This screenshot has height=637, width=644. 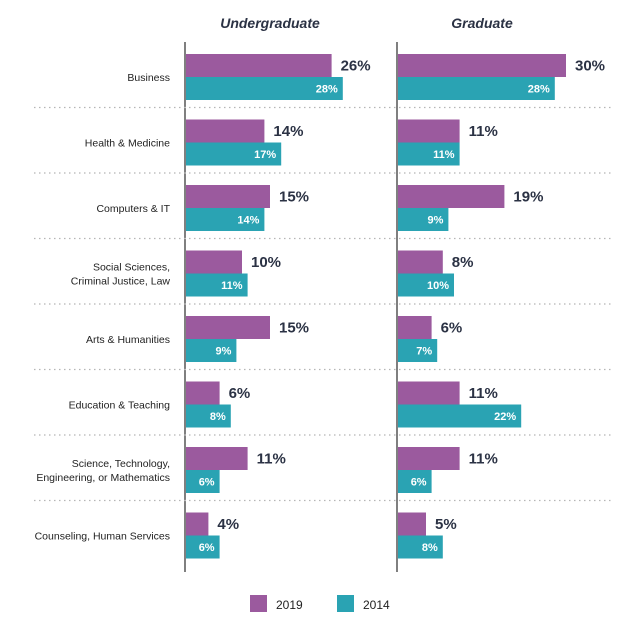 I want to click on data-label: 19%, so click(x=528, y=197).